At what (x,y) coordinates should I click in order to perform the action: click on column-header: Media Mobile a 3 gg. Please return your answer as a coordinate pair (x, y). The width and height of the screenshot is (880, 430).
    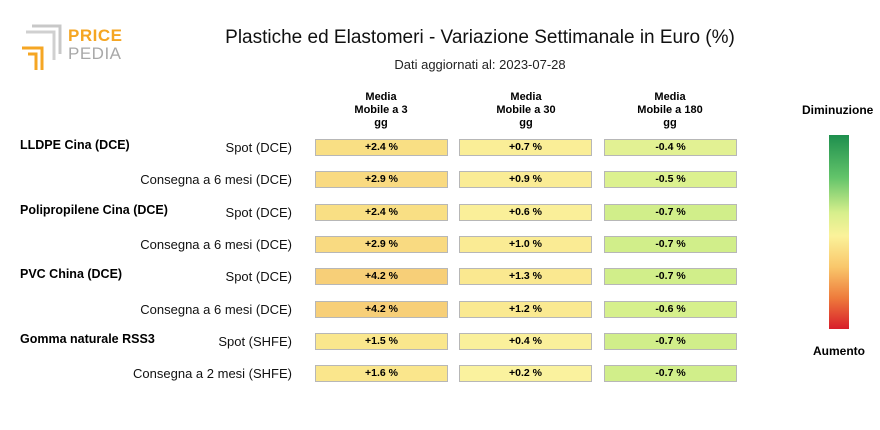
    Looking at the image, I should click on (381, 110).